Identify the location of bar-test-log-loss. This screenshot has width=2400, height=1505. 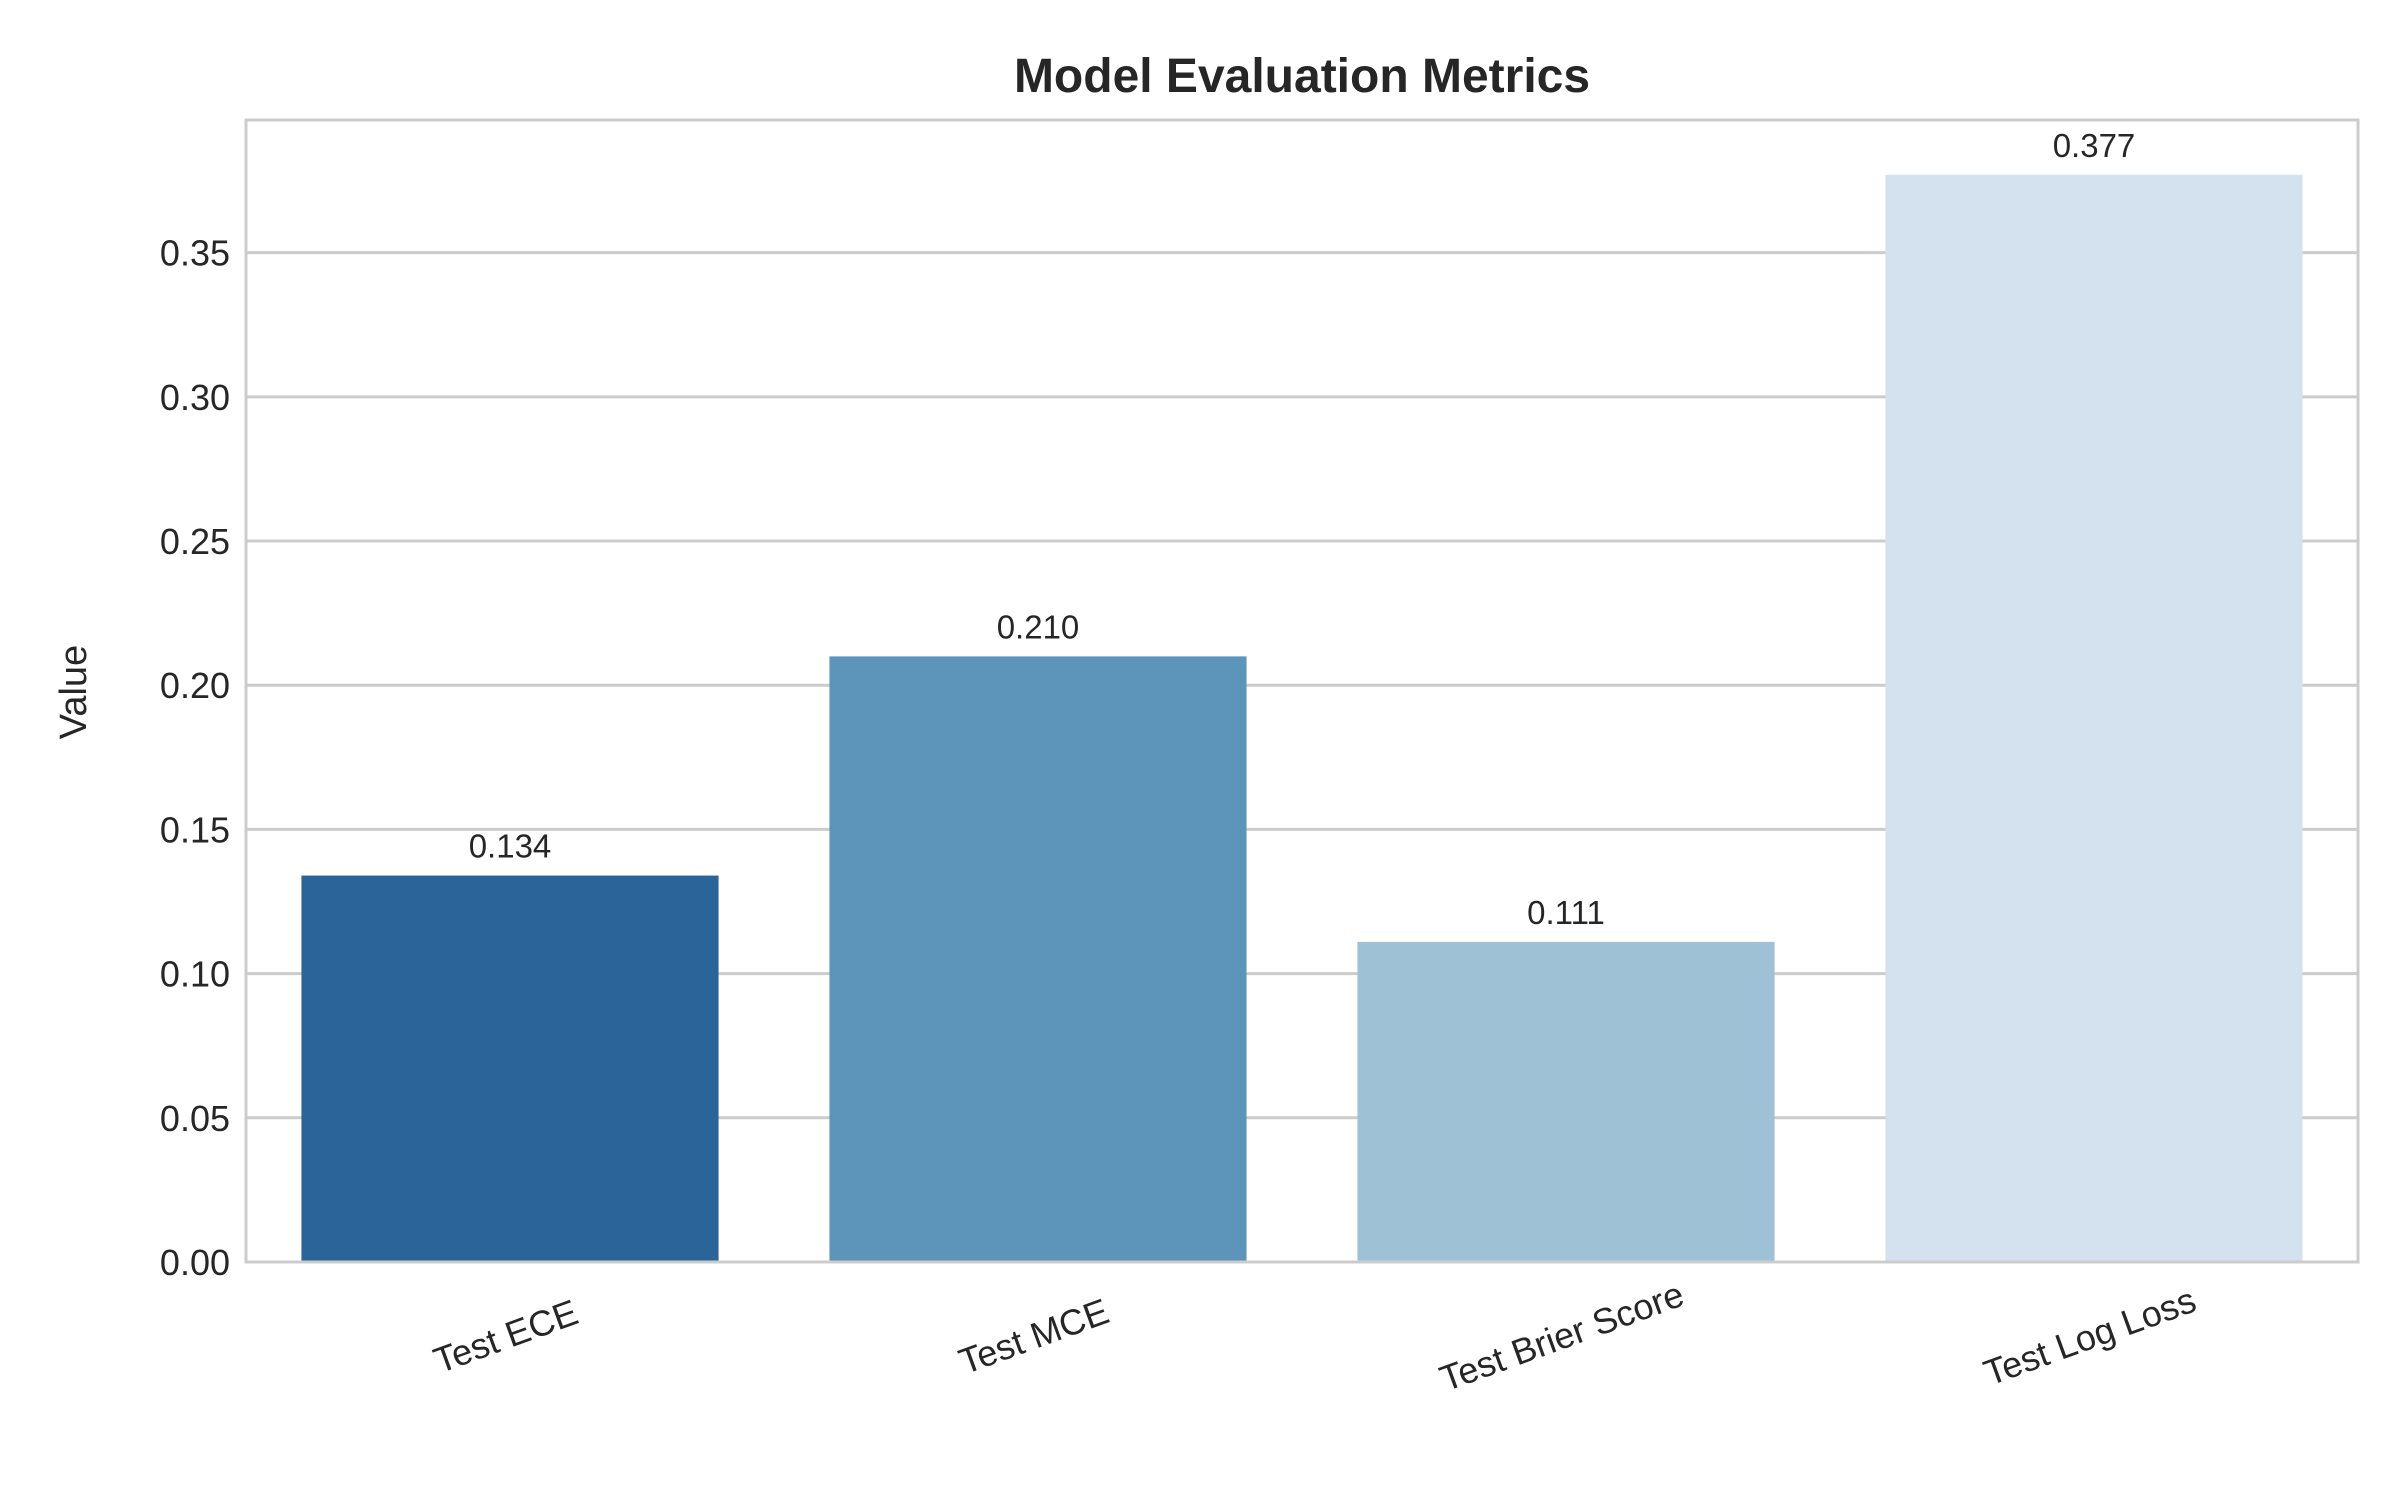
(2094, 718).